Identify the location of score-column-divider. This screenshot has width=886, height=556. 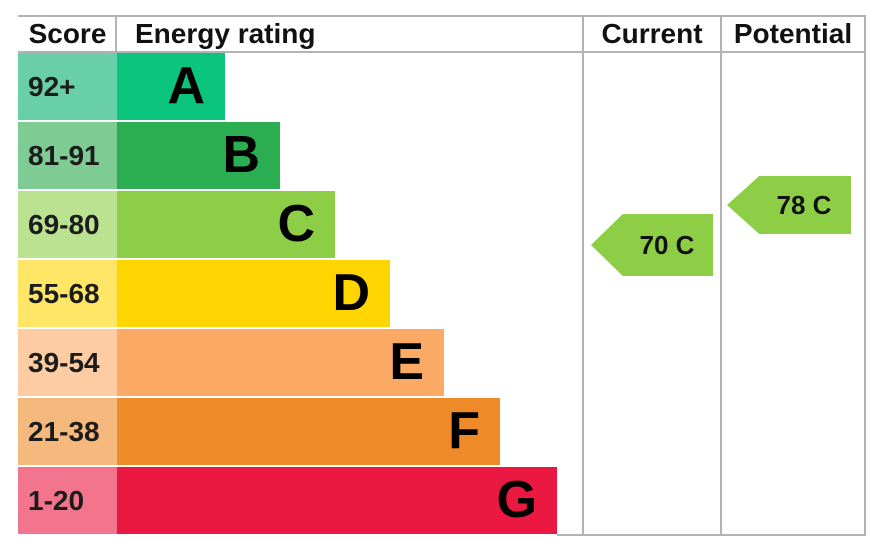
(116, 33).